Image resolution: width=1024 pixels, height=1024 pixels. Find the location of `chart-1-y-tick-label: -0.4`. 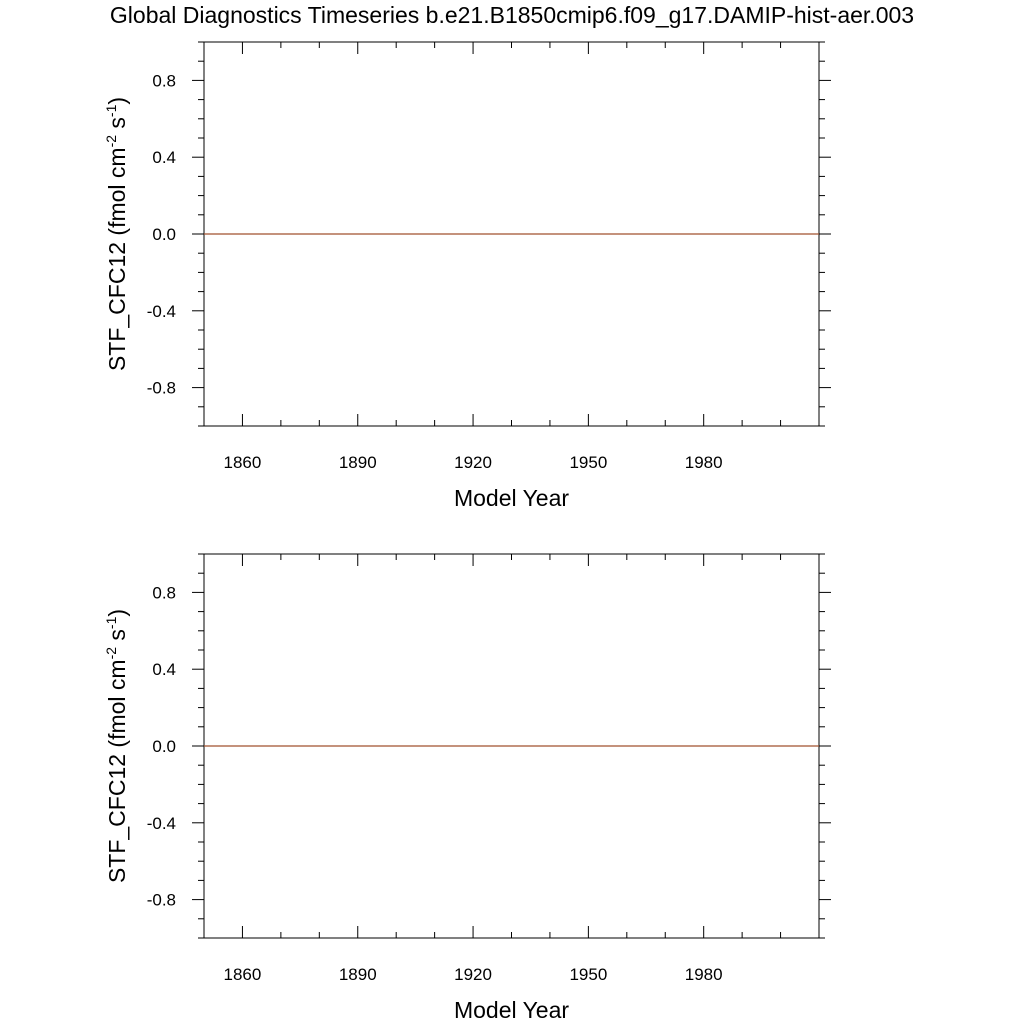

chart-1-y-tick-label: -0.4 is located at coordinates (161, 823).